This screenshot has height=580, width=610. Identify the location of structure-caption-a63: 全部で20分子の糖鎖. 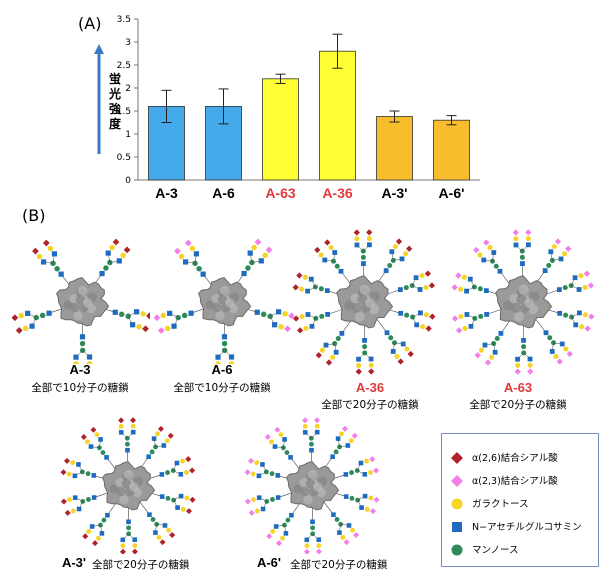
(518, 405).